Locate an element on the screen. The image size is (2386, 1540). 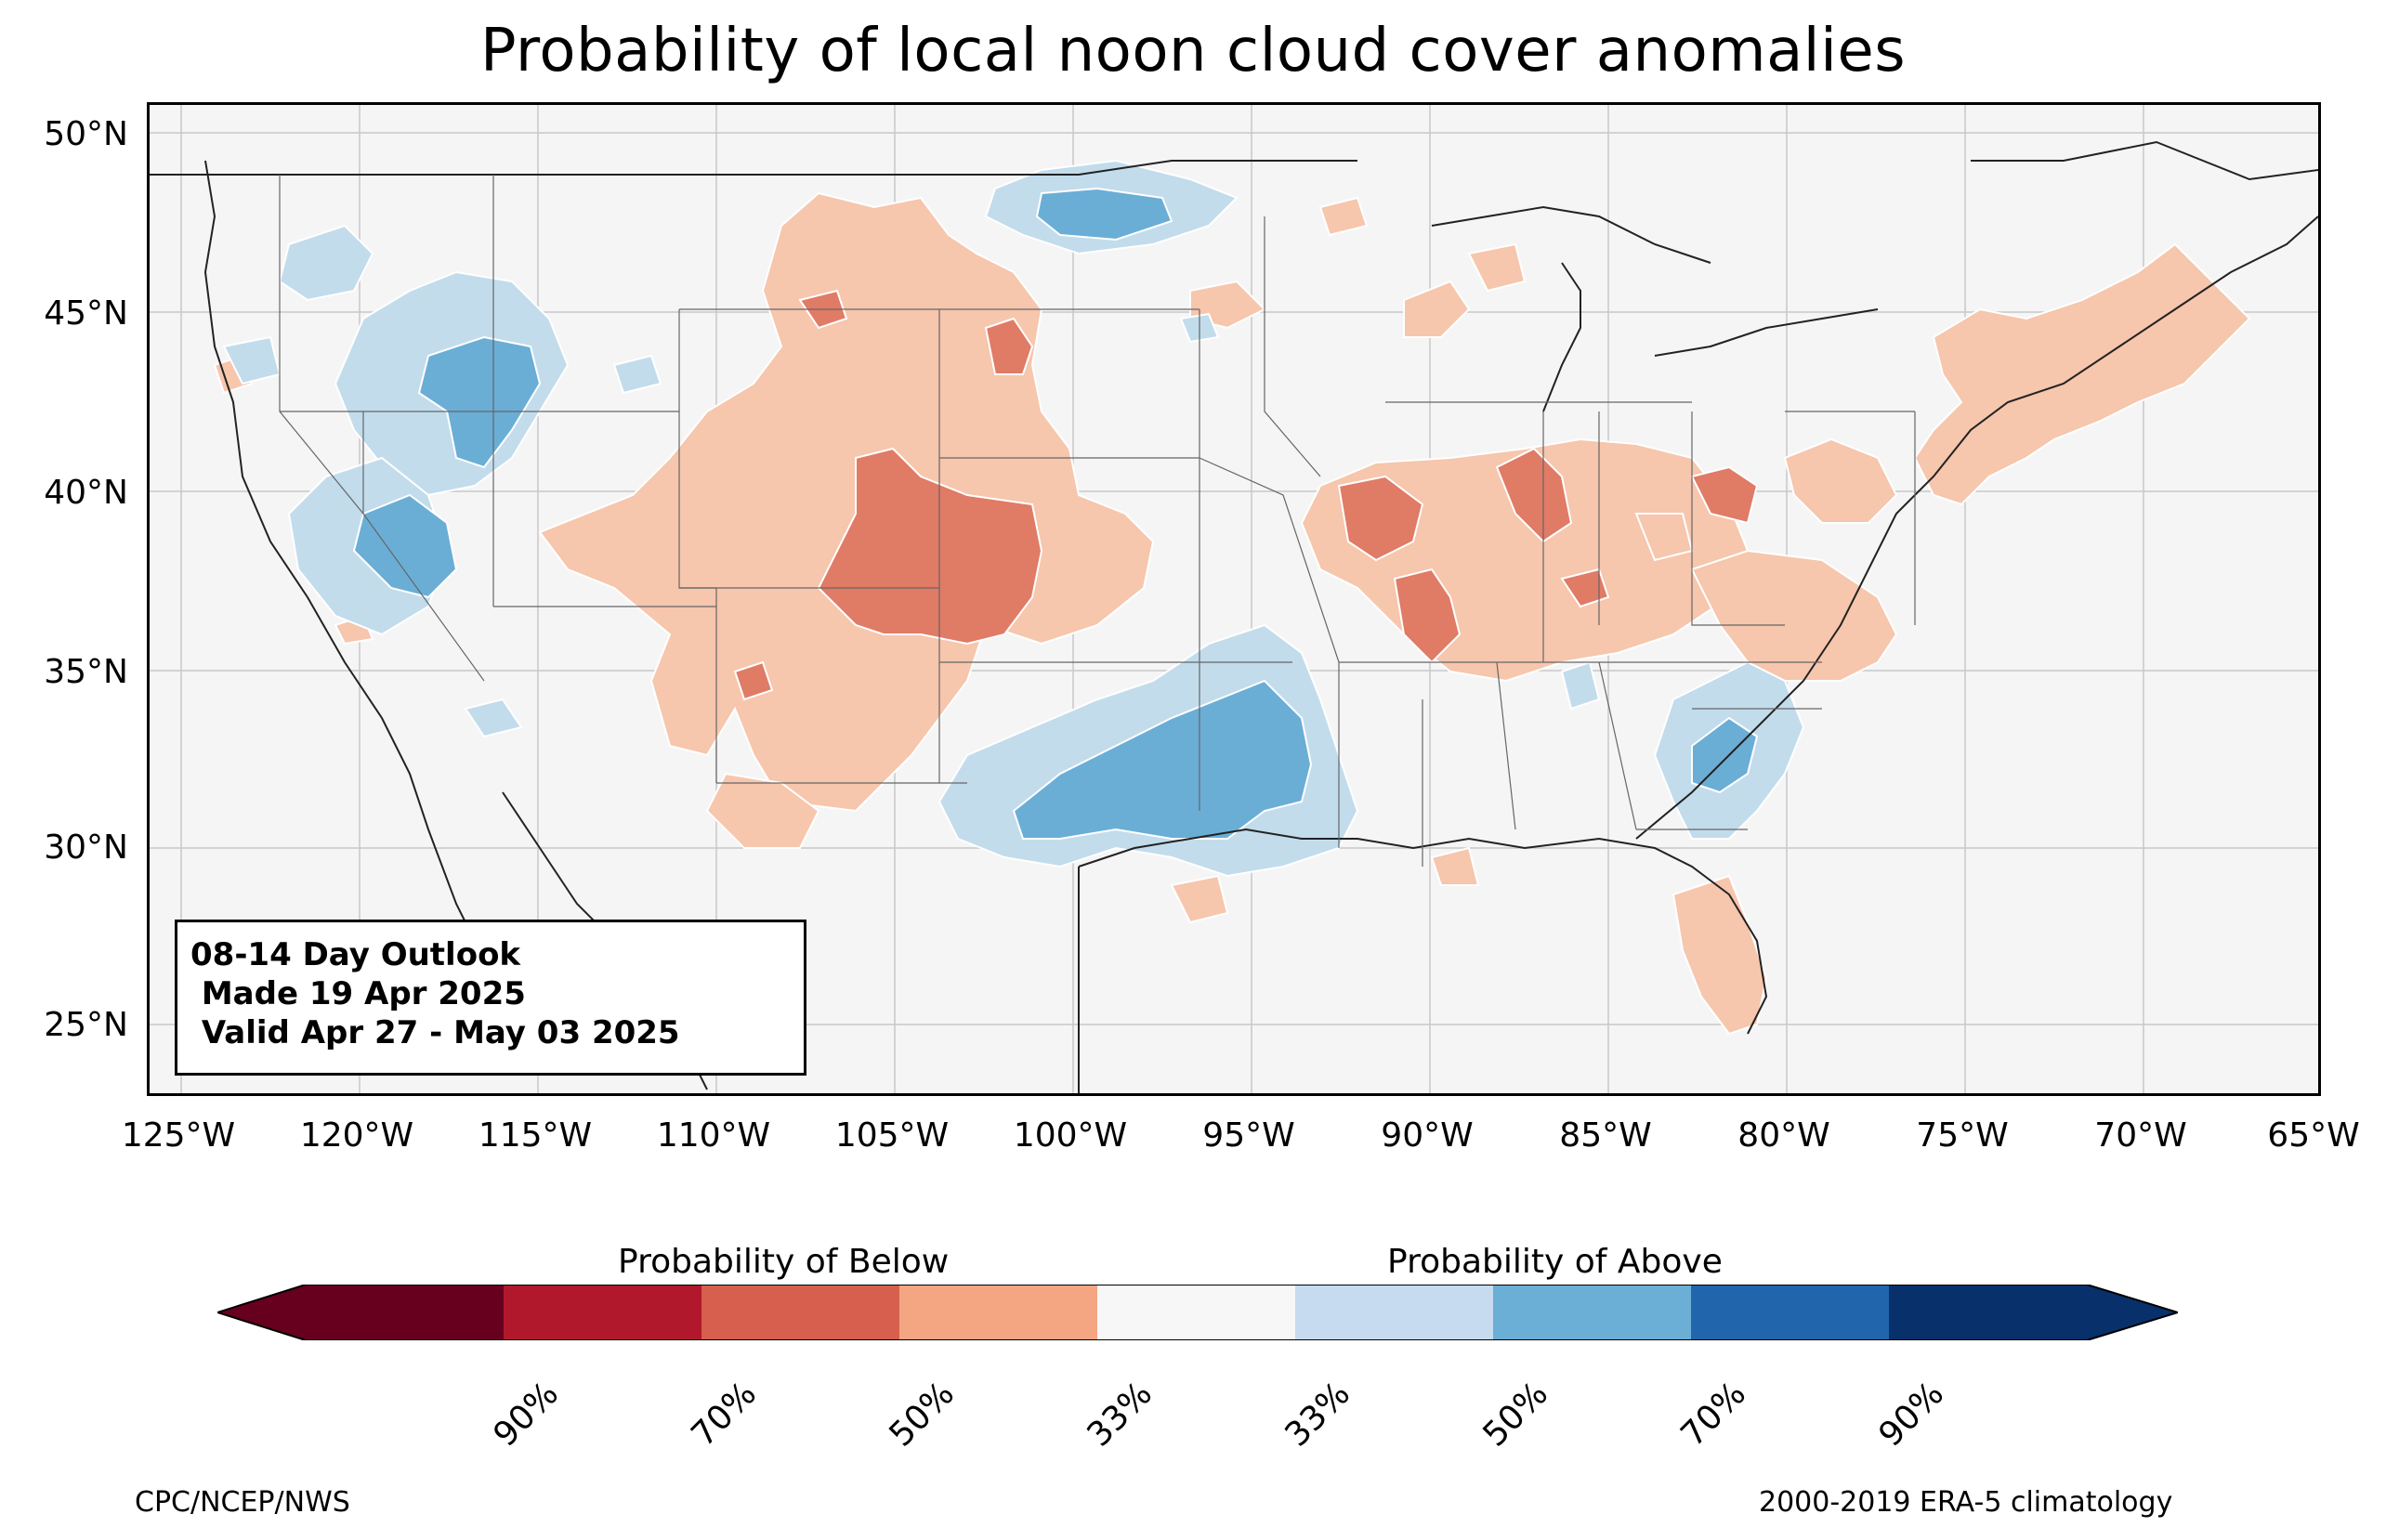
lon-label-90w: 90°W is located at coordinates (1427, 1135).